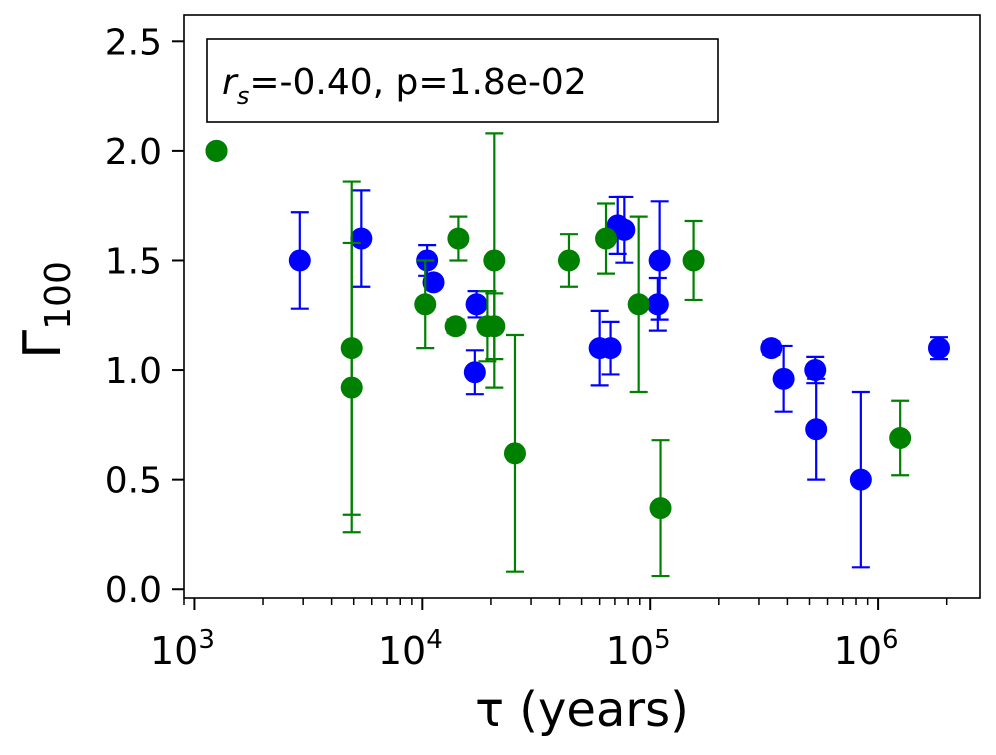 The height and width of the screenshot is (755, 996). I want to click on x-tick-label-2: 10⁵, so click(638, 649).